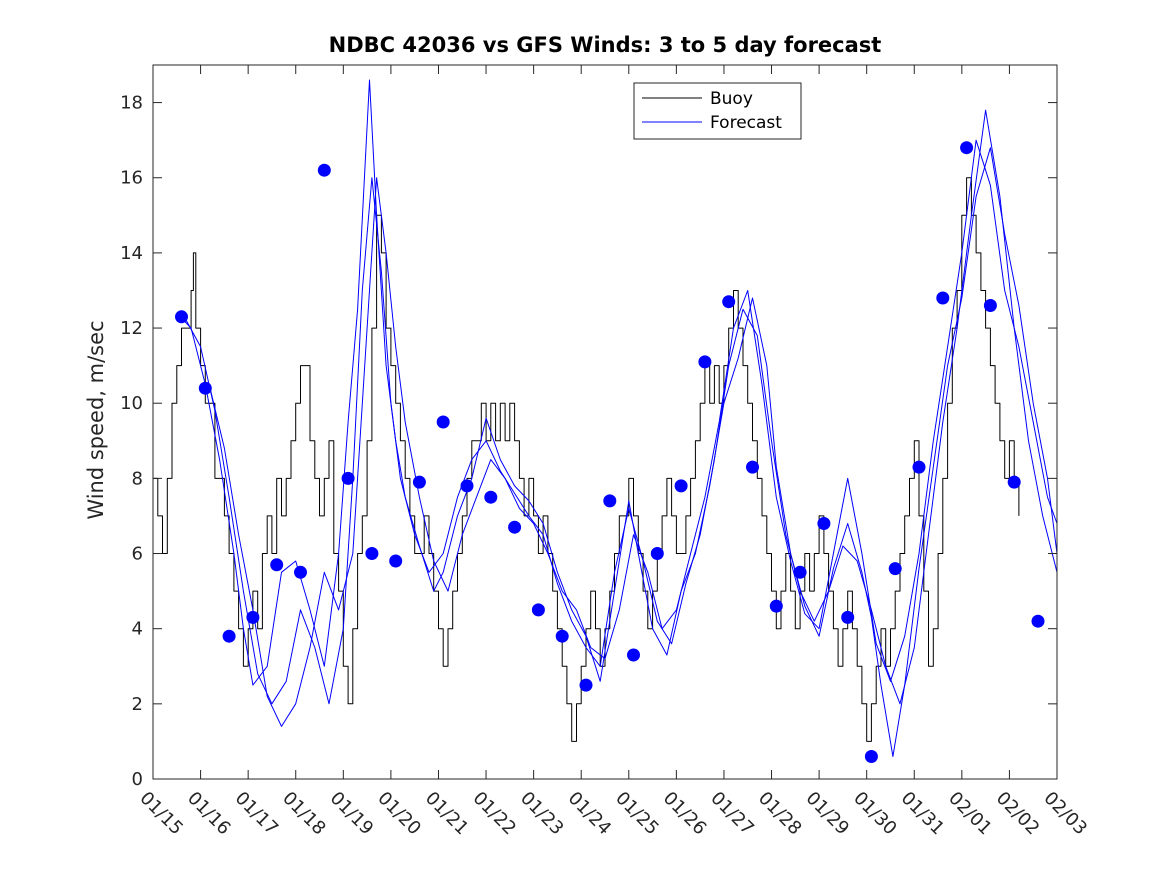 This screenshot has height=875, width=1167. What do you see at coordinates (137, 629) in the screenshot?
I see `y-tick-label-4: 4` at bounding box center [137, 629].